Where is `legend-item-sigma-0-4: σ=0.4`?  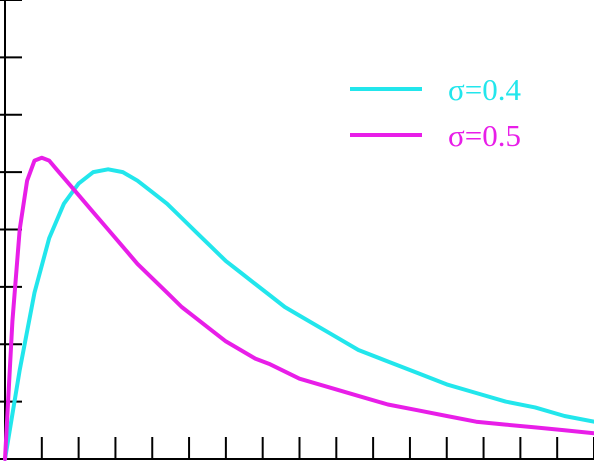 legend-item-sigma-0-4: σ=0.4 is located at coordinates (435, 89).